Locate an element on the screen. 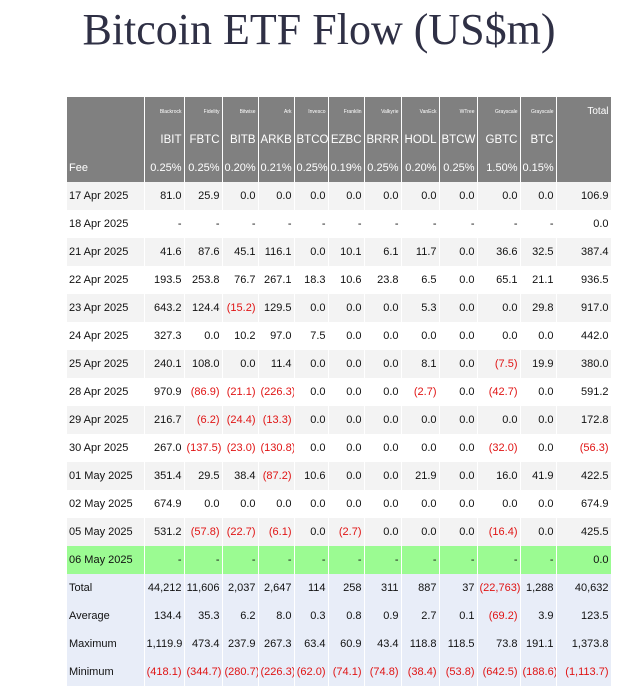  issuer-header: WTree is located at coordinates (458, 111).